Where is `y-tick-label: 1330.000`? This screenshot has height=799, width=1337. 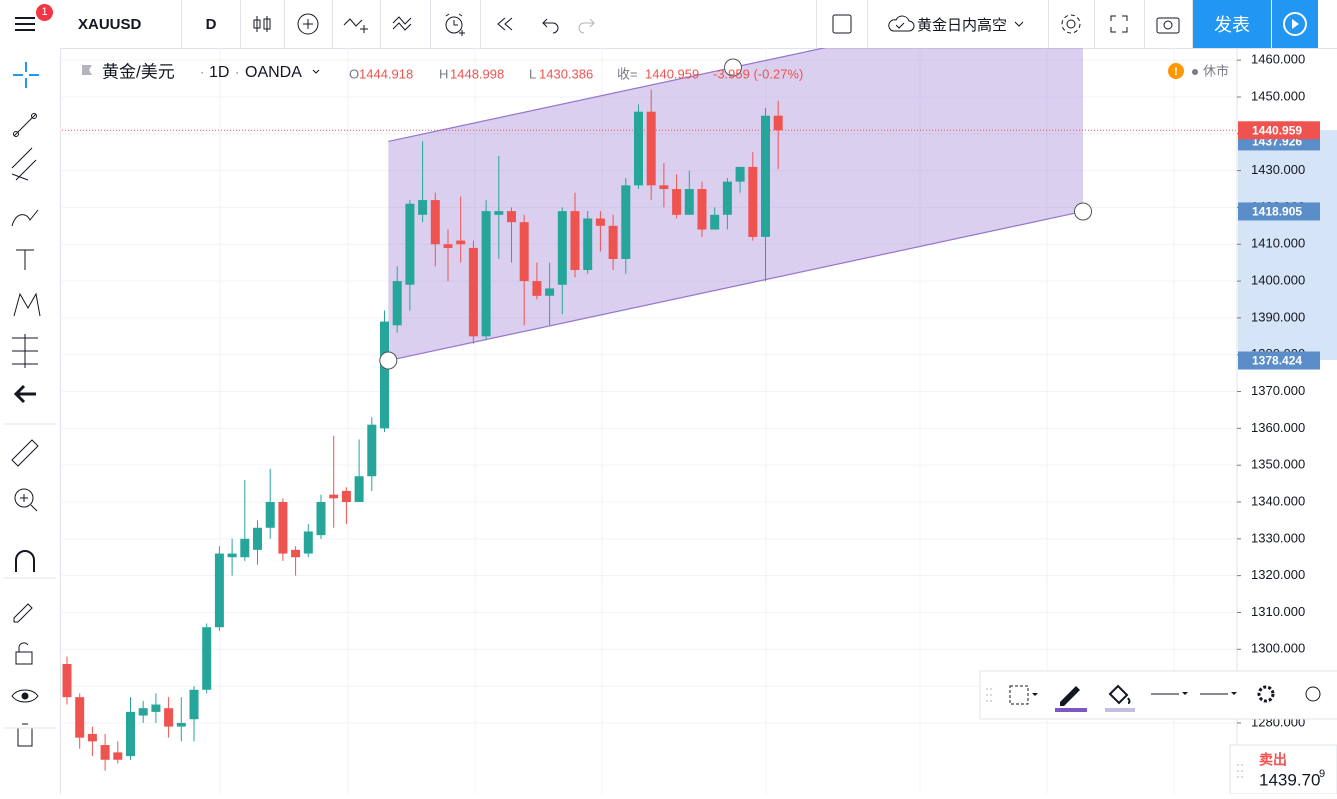
y-tick-label: 1330.000 is located at coordinates (1278, 537).